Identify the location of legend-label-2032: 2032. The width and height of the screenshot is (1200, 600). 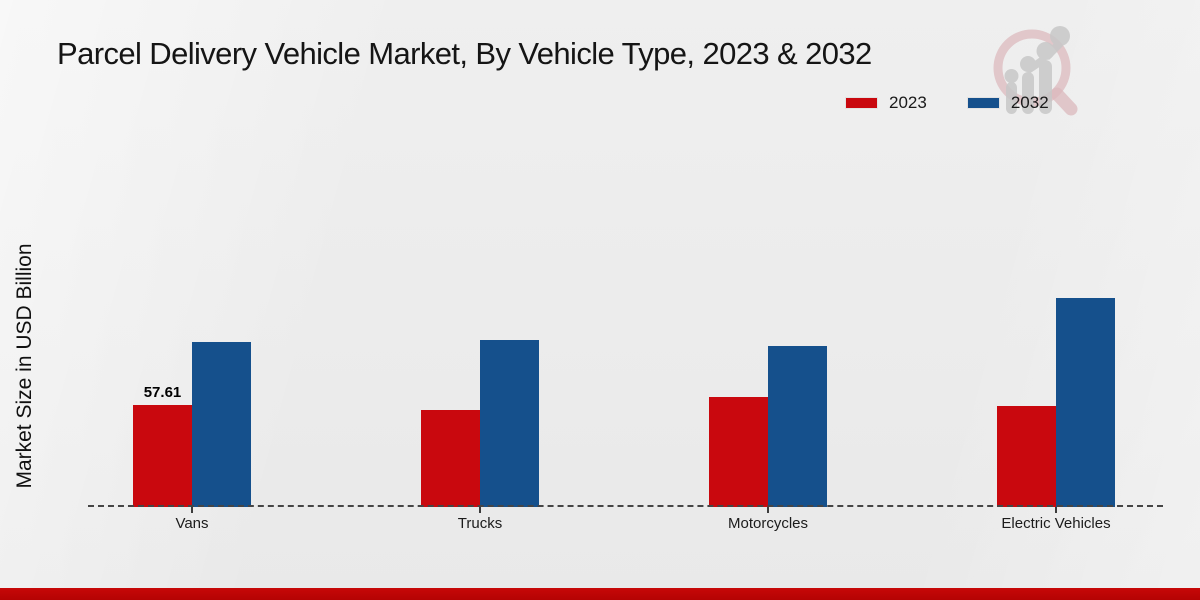
(1029, 102).